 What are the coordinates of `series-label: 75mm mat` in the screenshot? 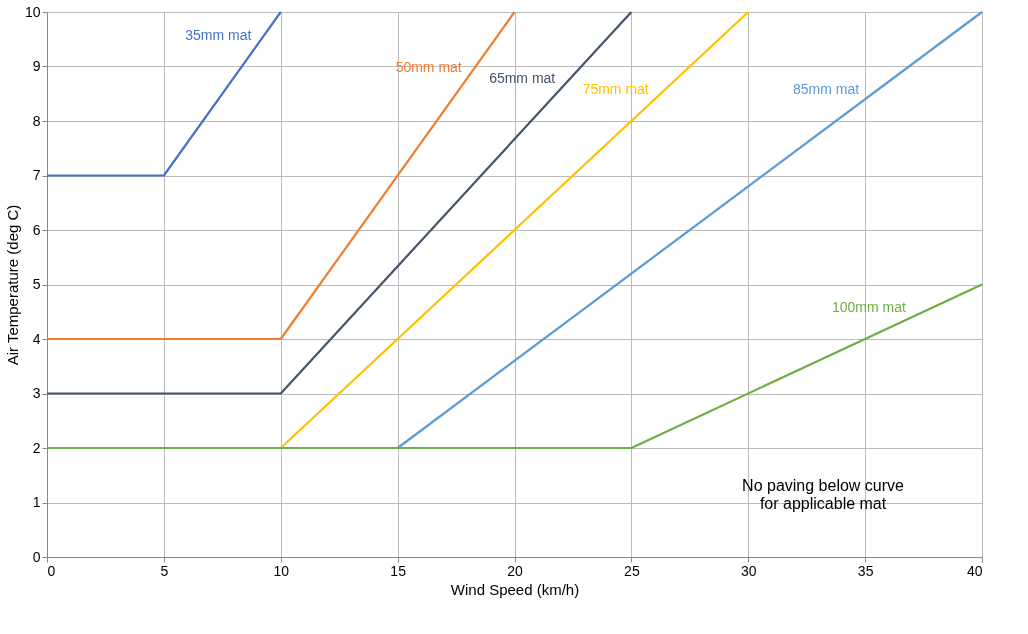 It's located at (615, 89).